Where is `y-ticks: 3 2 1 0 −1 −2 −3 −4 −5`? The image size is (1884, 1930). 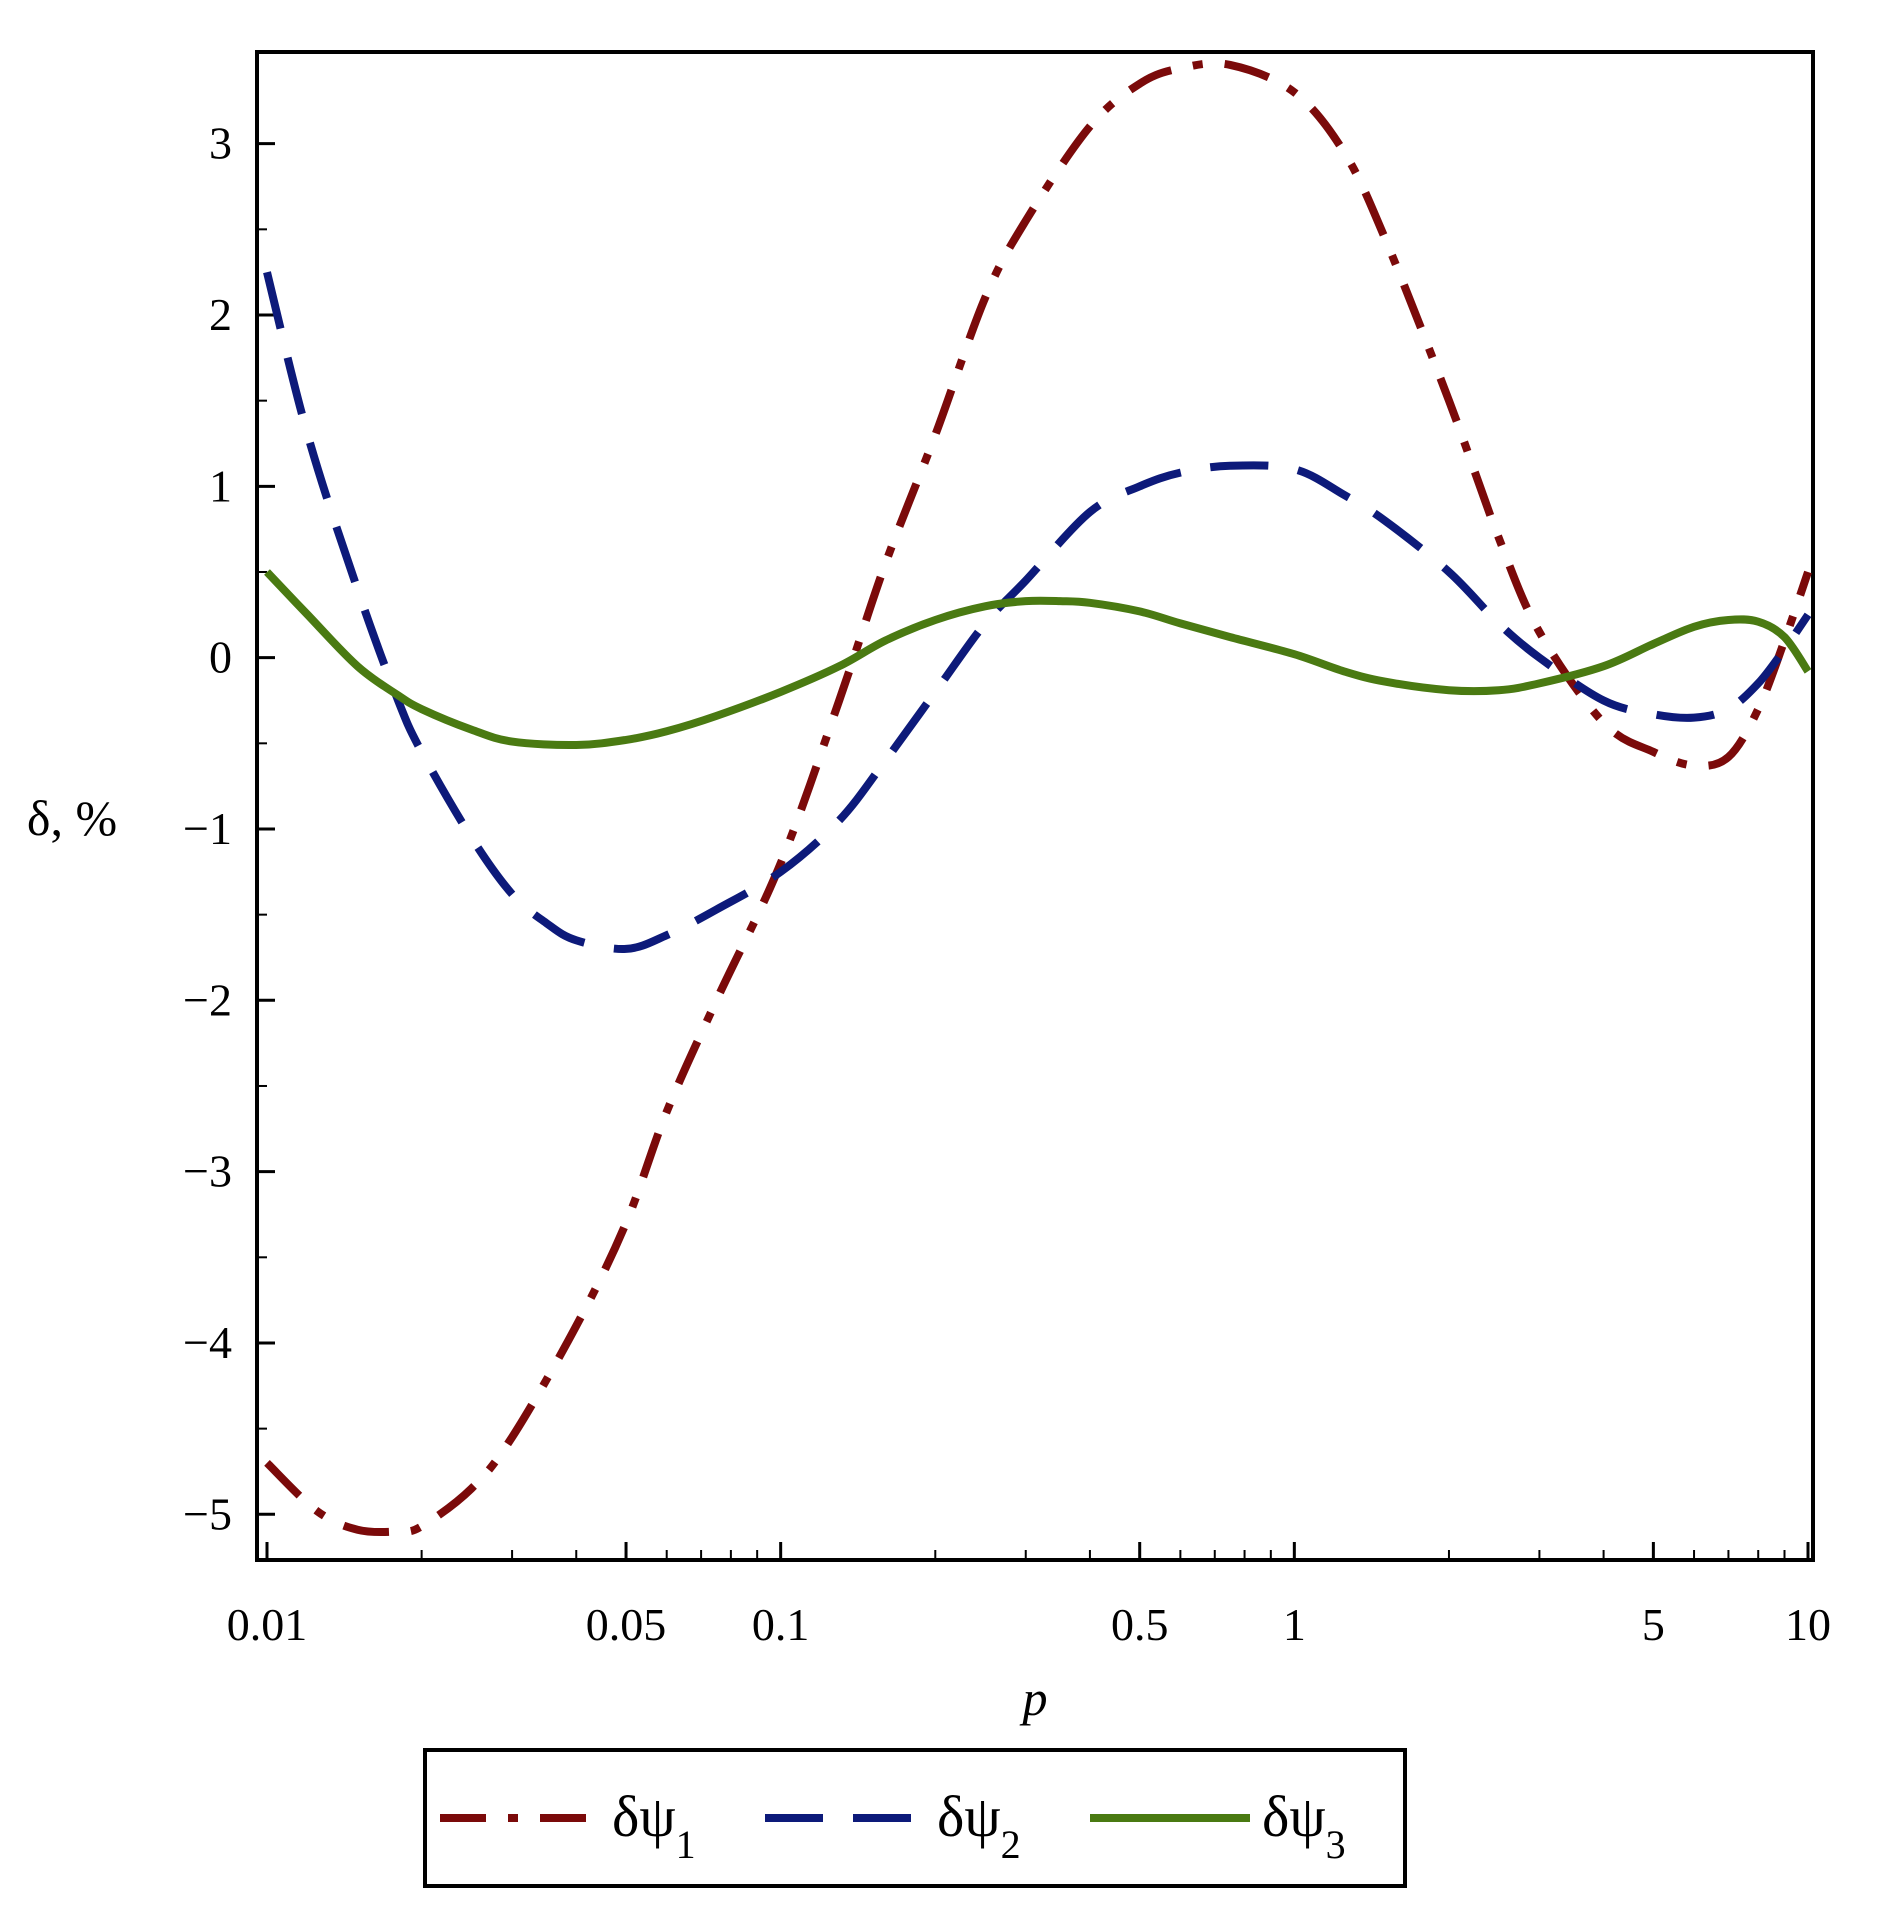 y-ticks: 3 2 1 0 −1 −2 −3 −4 −5 is located at coordinates (229, 828).